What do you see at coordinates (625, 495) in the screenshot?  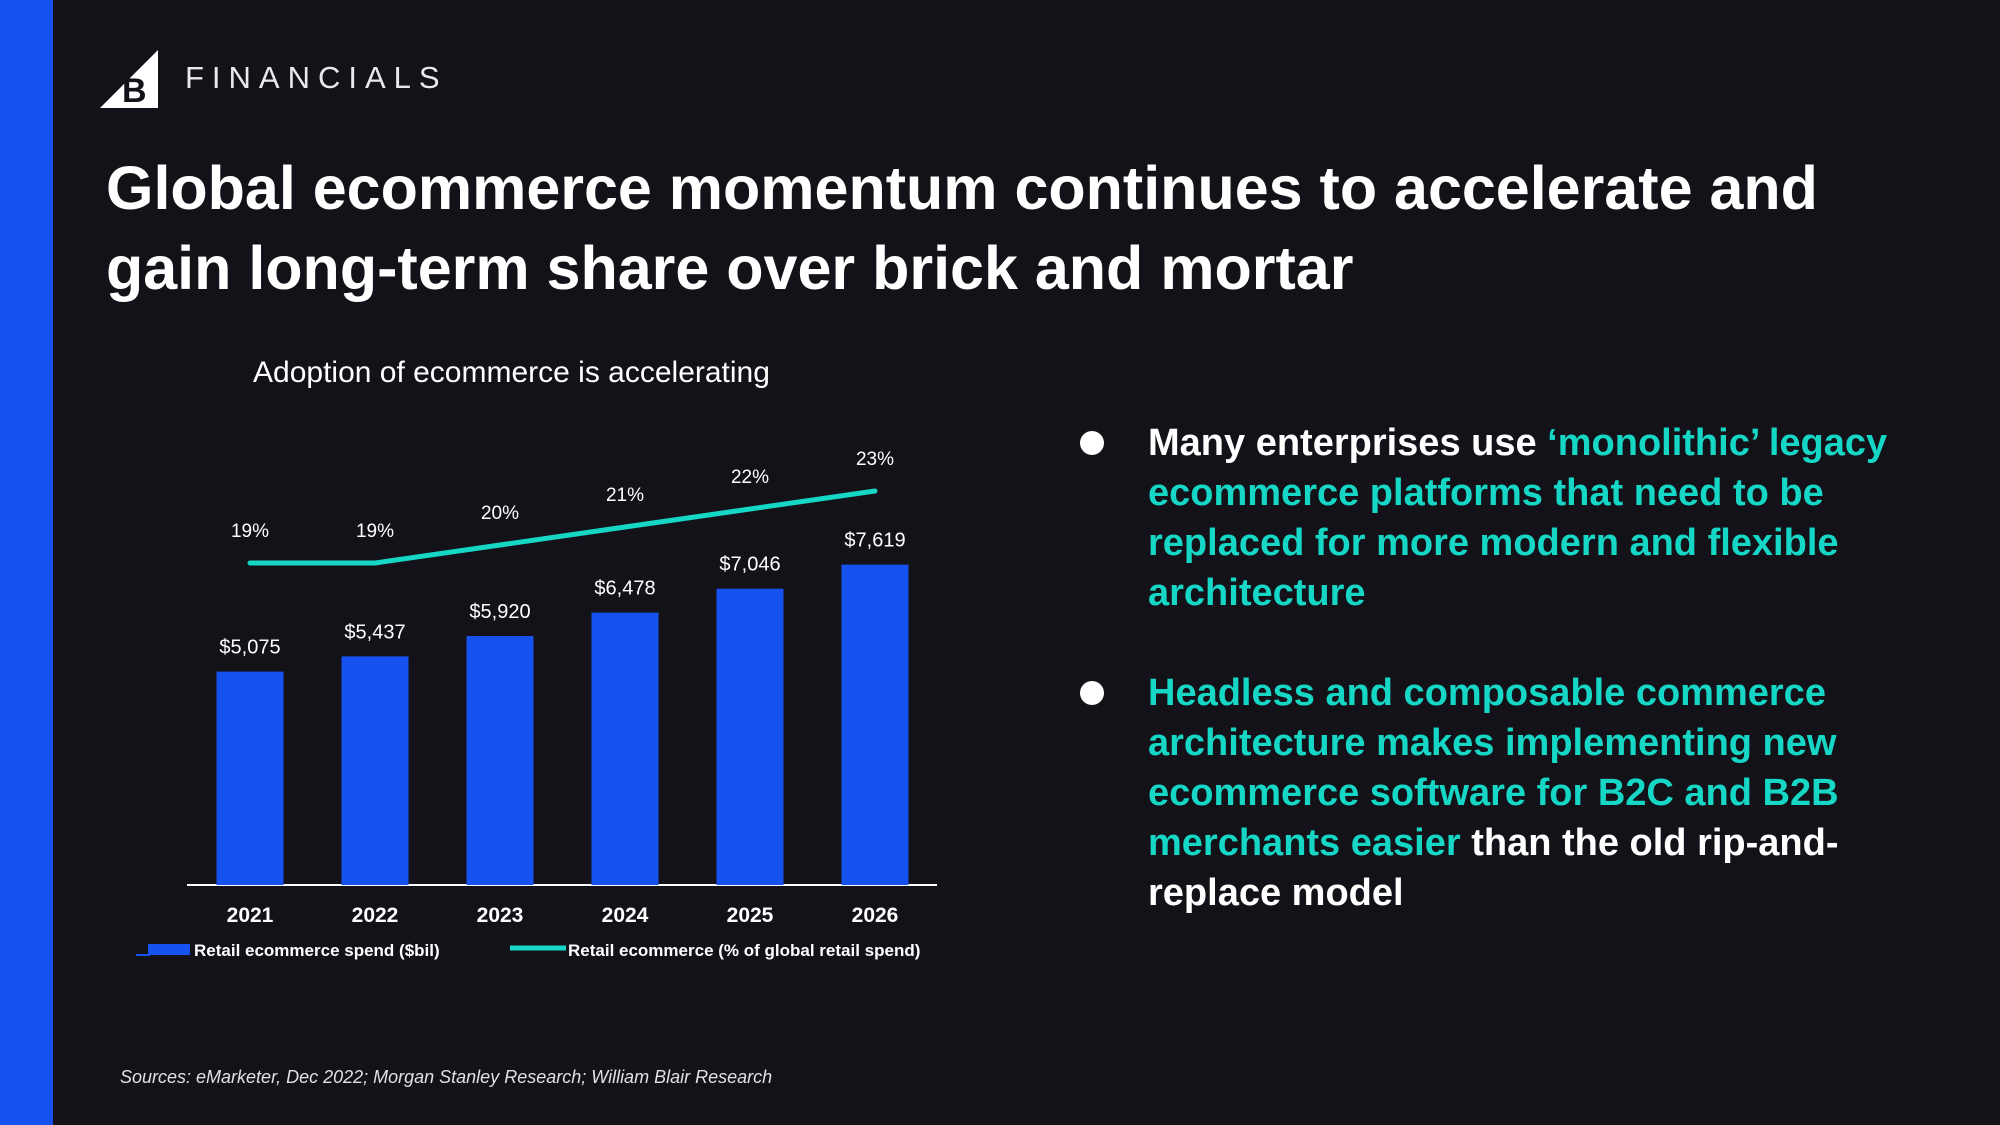 I see `share-label-2024: 21%` at bounding box center [625, 495].